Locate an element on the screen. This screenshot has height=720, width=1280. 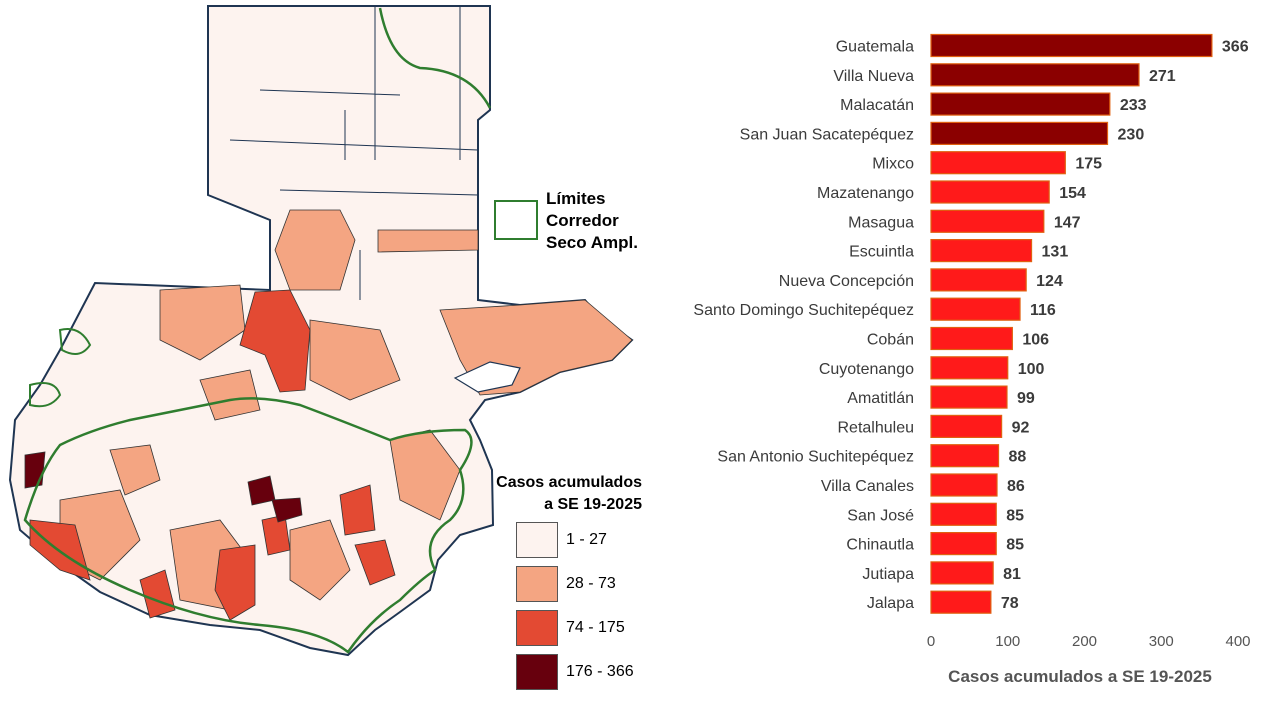
category-label: Mazatenango is located at coordinates (865, 193).